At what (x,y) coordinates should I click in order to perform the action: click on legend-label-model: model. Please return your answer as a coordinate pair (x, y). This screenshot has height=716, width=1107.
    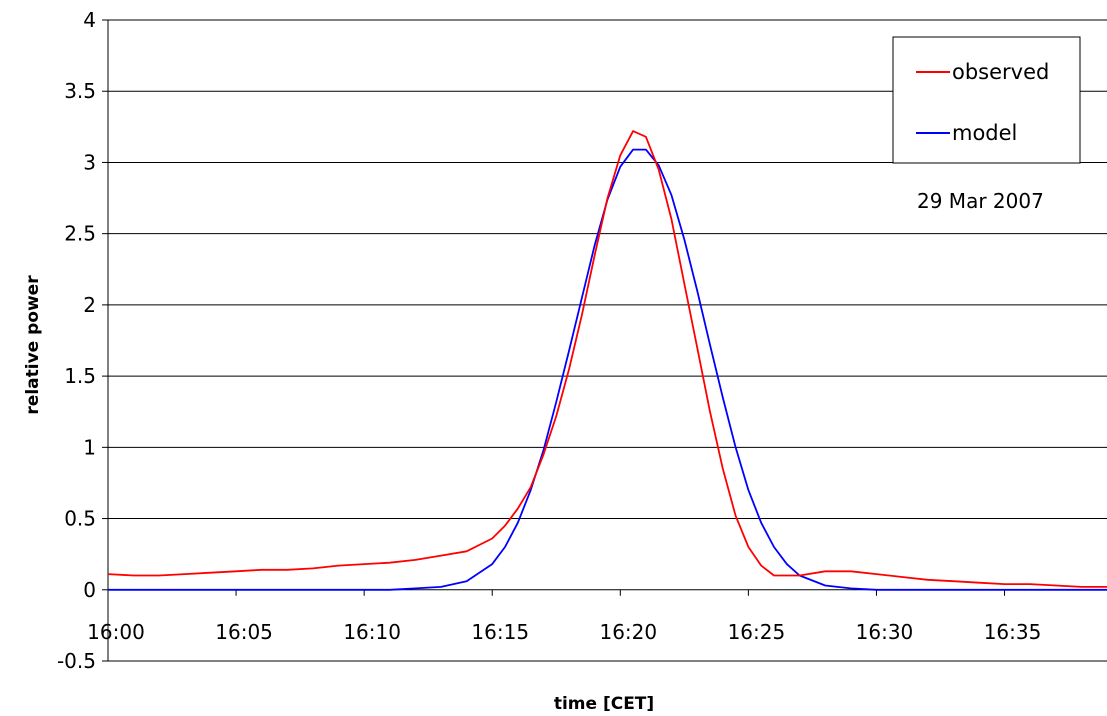
    Looking at the image, I should click on (984, 133).